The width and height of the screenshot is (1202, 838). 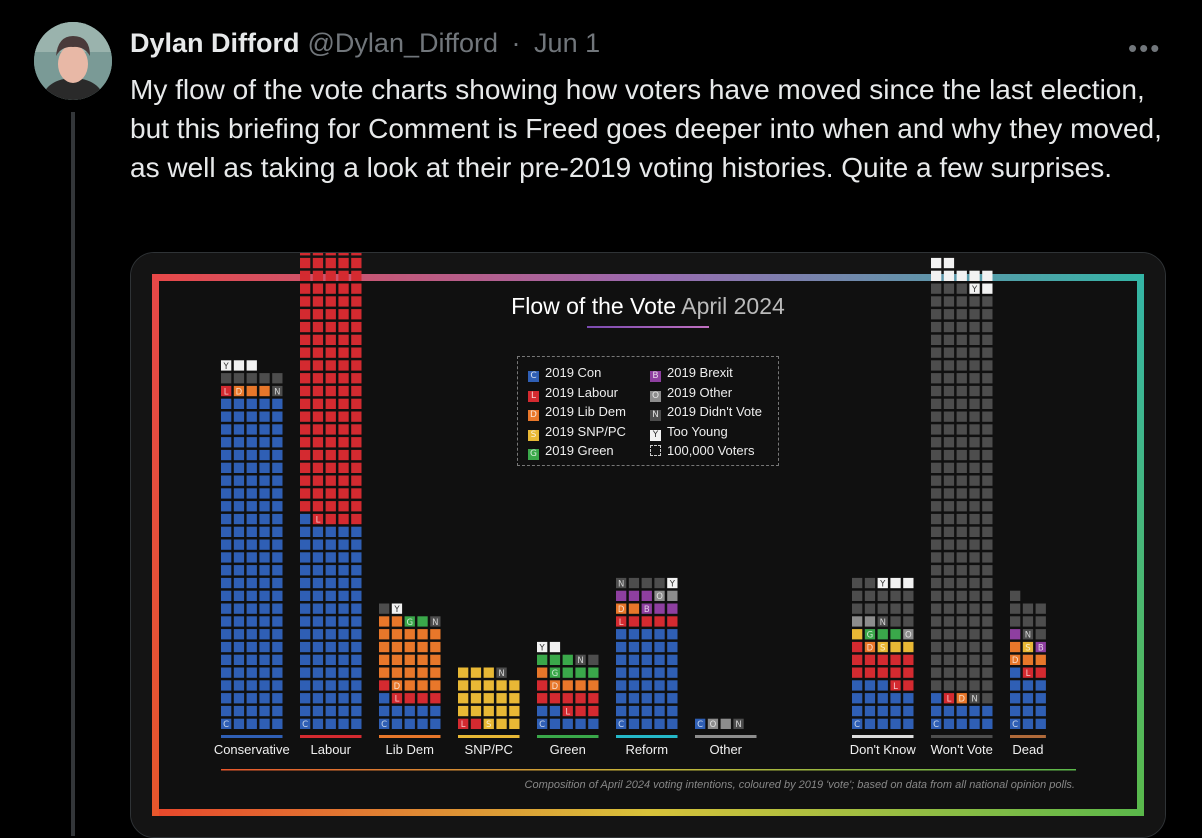 What do you see at coordinates (567, 749) in the screenshot?
I see `category-label: Green` at bounding box center [567, 749].